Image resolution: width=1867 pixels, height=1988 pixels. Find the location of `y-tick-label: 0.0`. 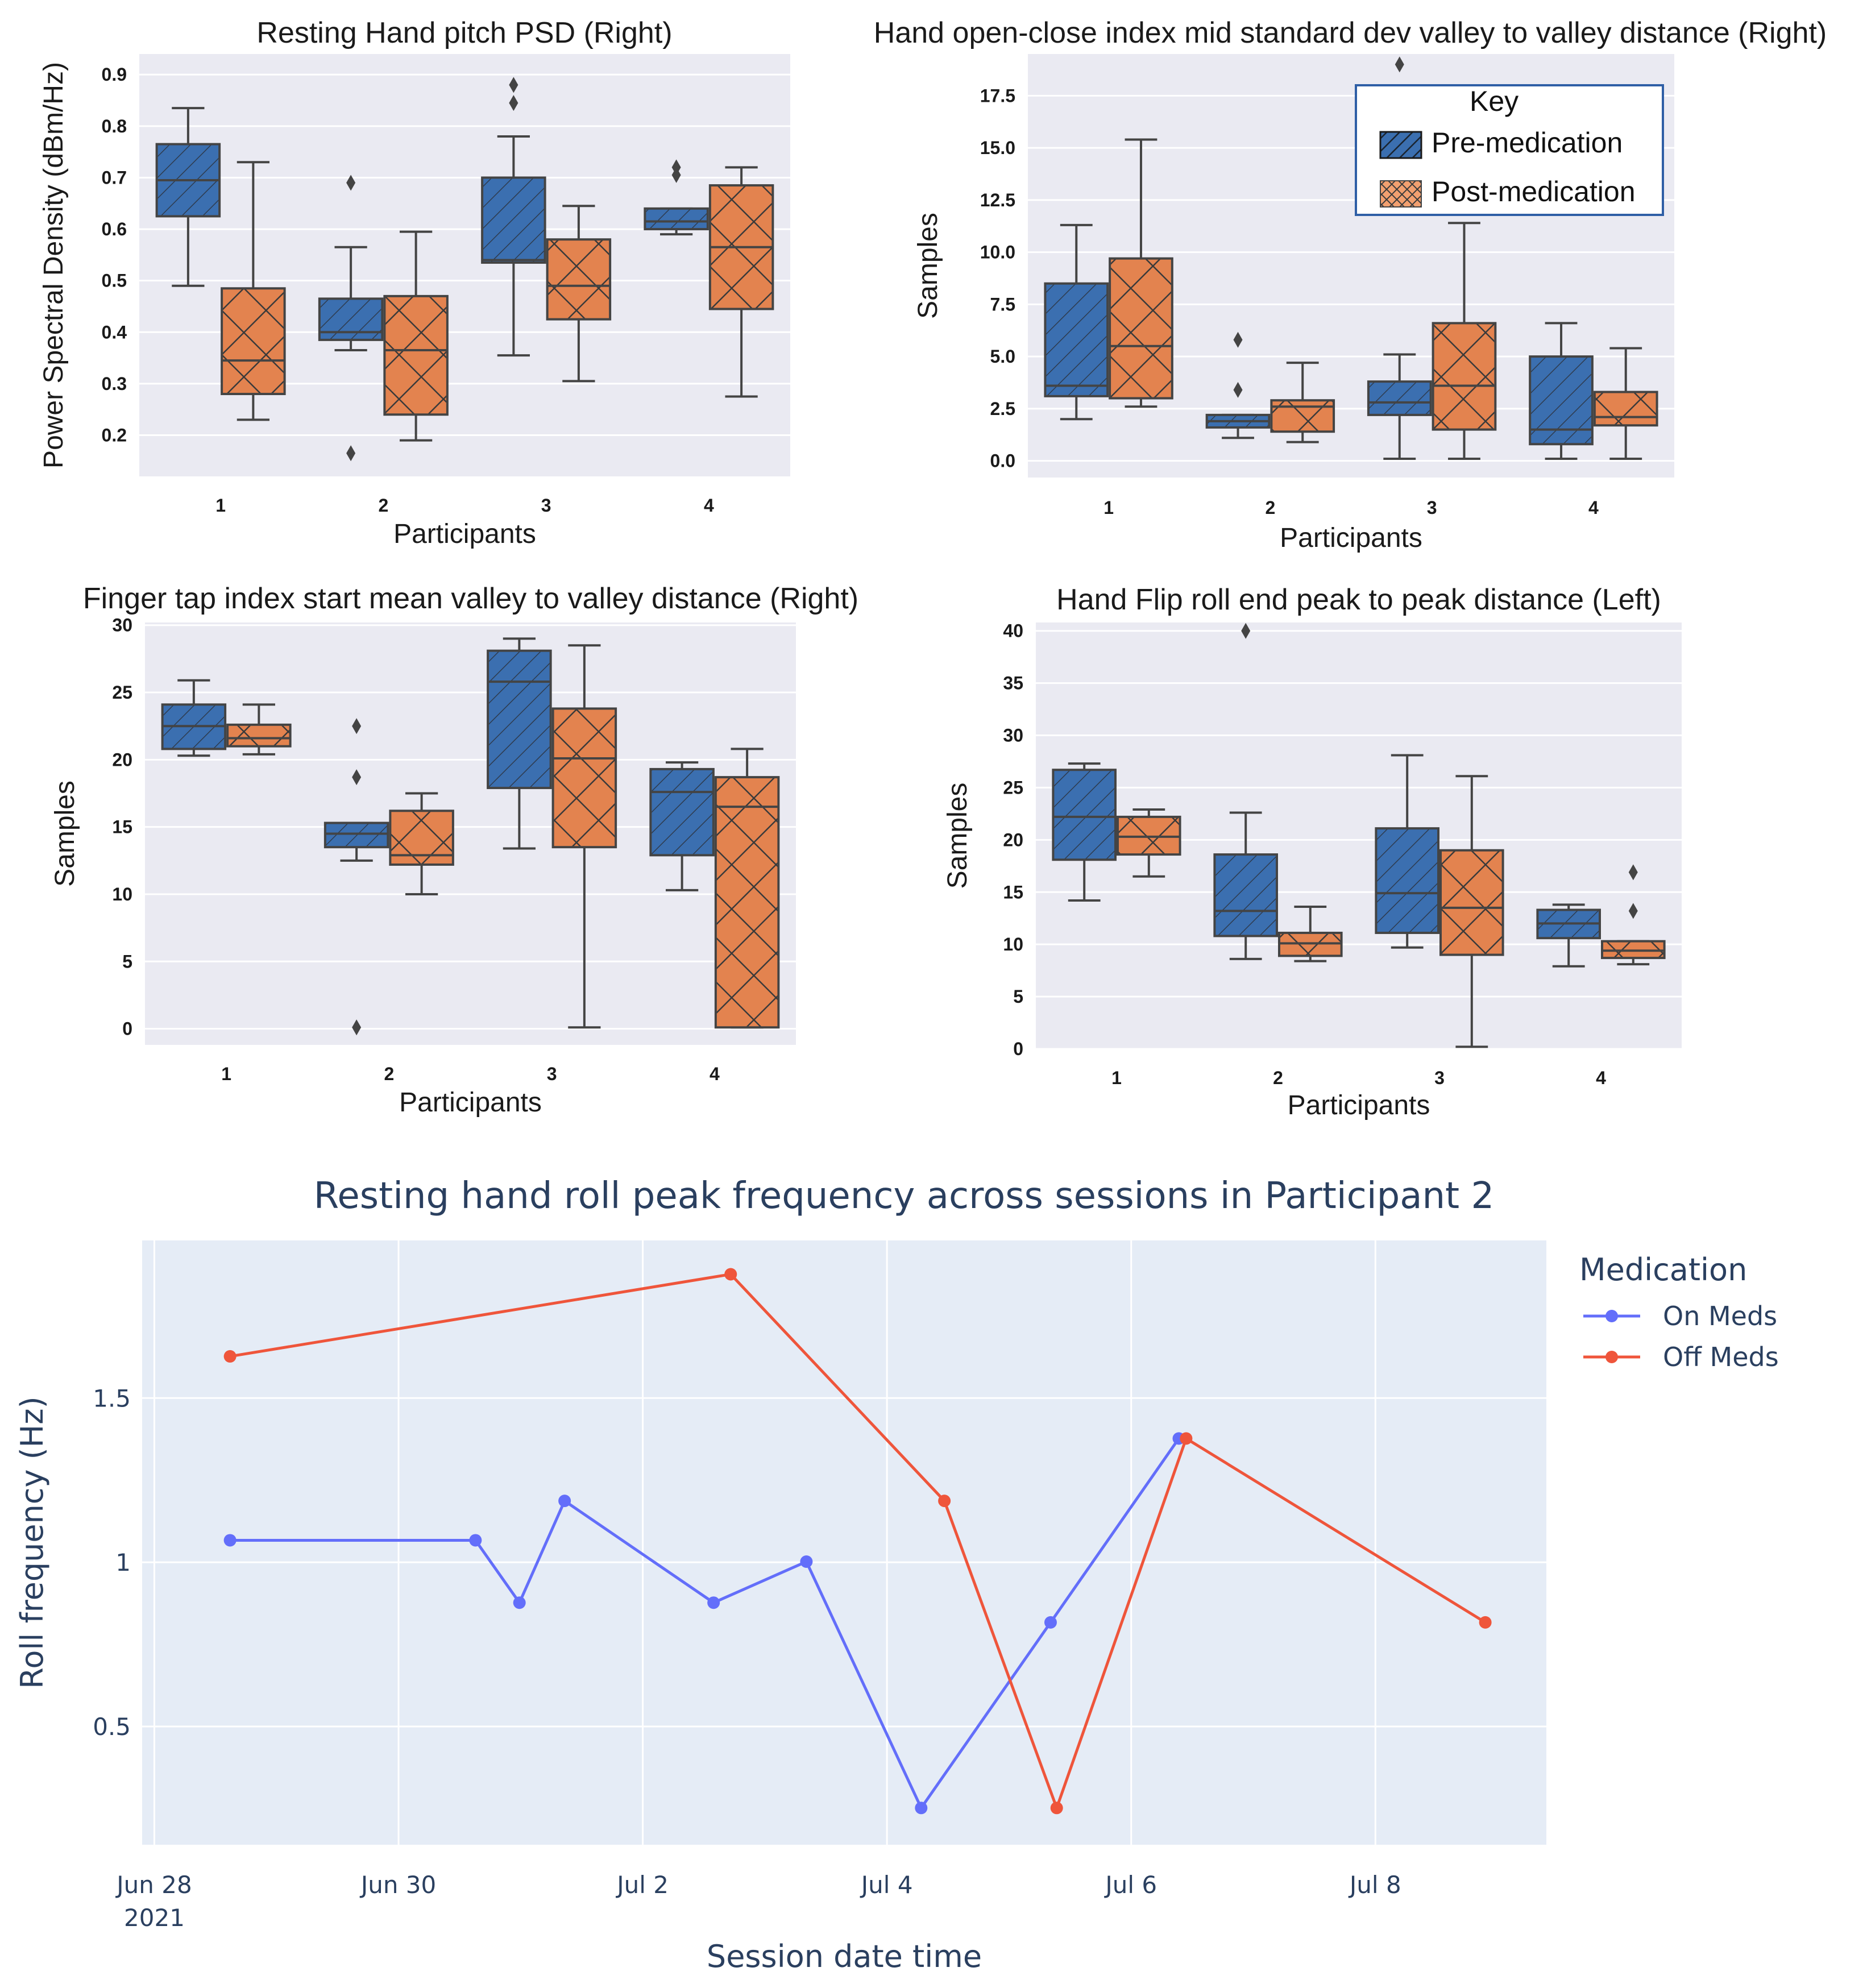

y-tick-label: 0.0 is located at coordinates (1003, 461).